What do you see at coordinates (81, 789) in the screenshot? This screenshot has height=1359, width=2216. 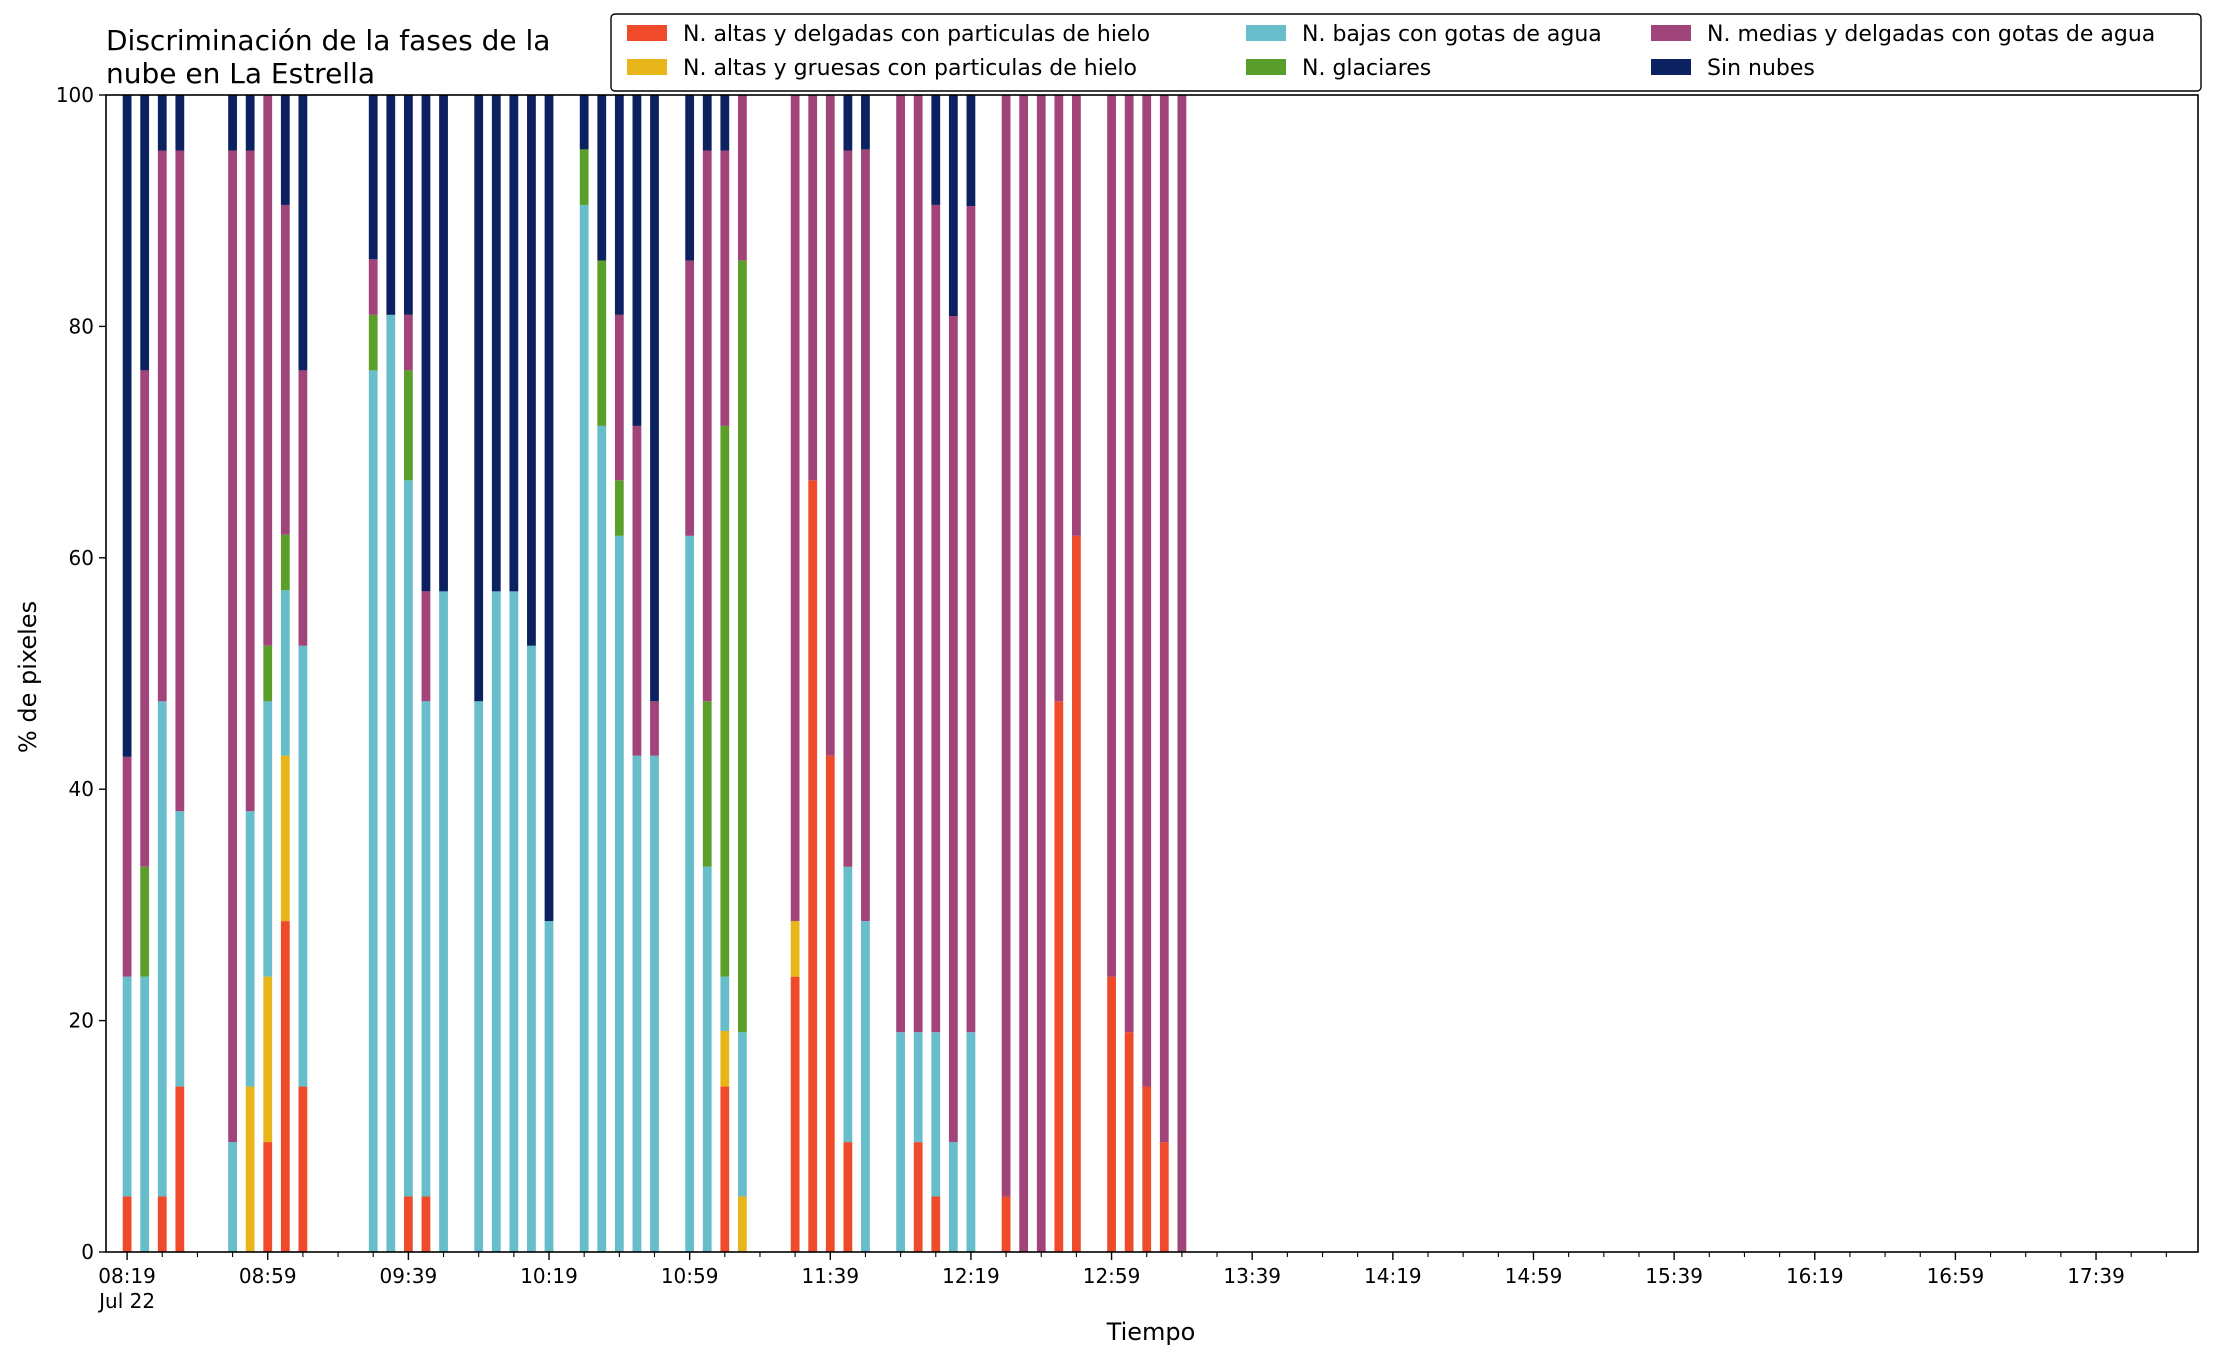 I see `y-tick-label: 40` at bounding box center [81, 789].